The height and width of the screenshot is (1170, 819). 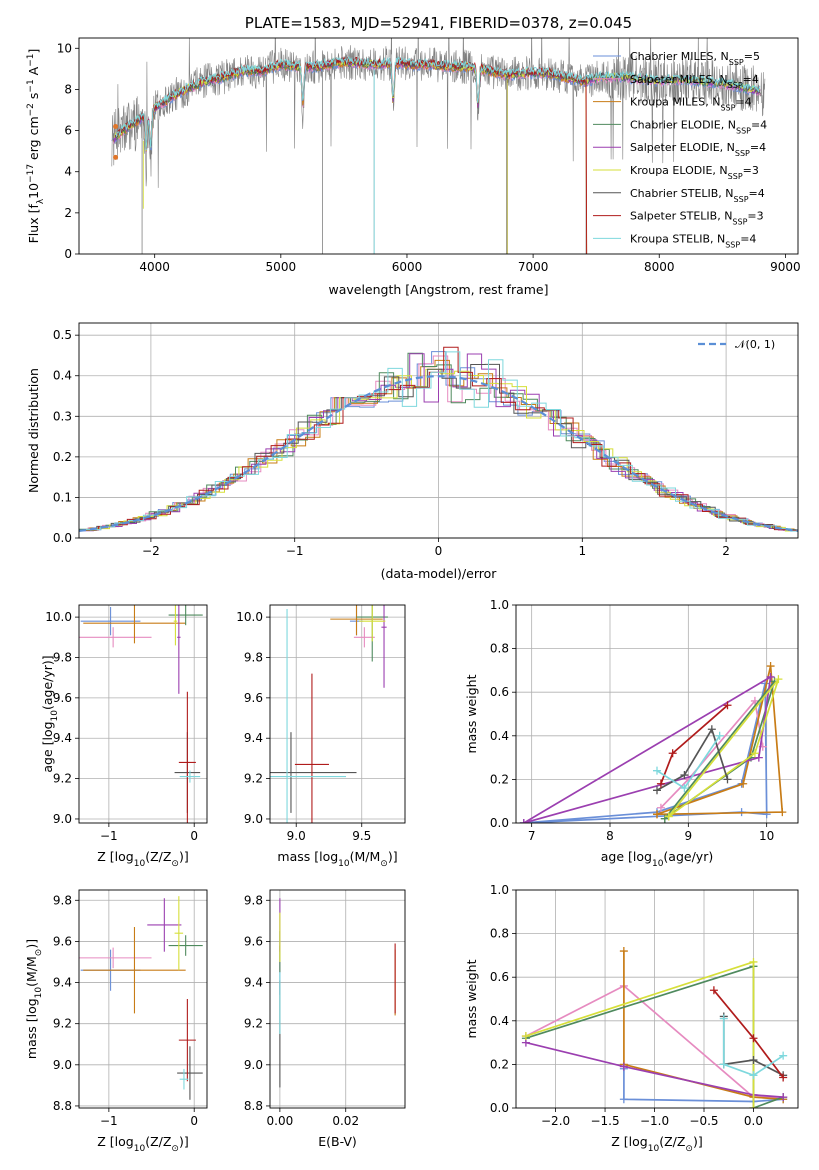 What do you see at coordinates (109, 1121) in the screenshot?
I see `mass-vs-z-xtick-label: −1` at bounding box center [109, 1121].